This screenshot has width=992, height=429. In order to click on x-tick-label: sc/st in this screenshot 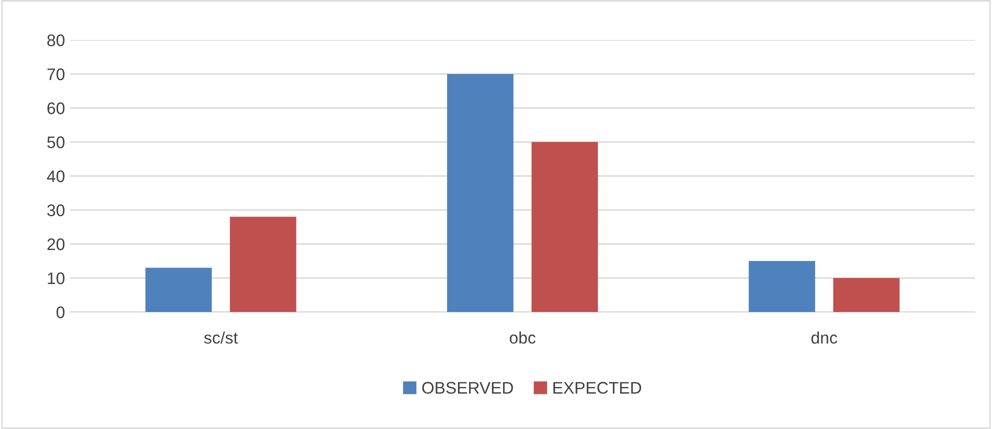, I will do `click(221, 337)`.